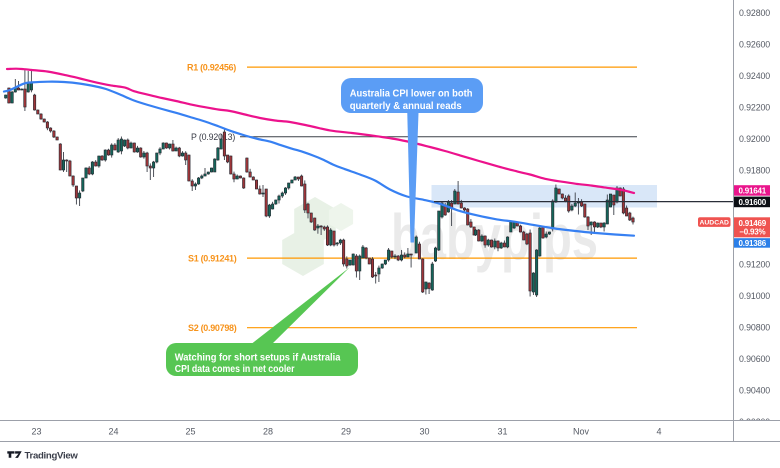 This screenshot has height=468, width=780. Describe the element at coordinates (502, 431) in the screenshot. I see `svg-text: 31` at that location.